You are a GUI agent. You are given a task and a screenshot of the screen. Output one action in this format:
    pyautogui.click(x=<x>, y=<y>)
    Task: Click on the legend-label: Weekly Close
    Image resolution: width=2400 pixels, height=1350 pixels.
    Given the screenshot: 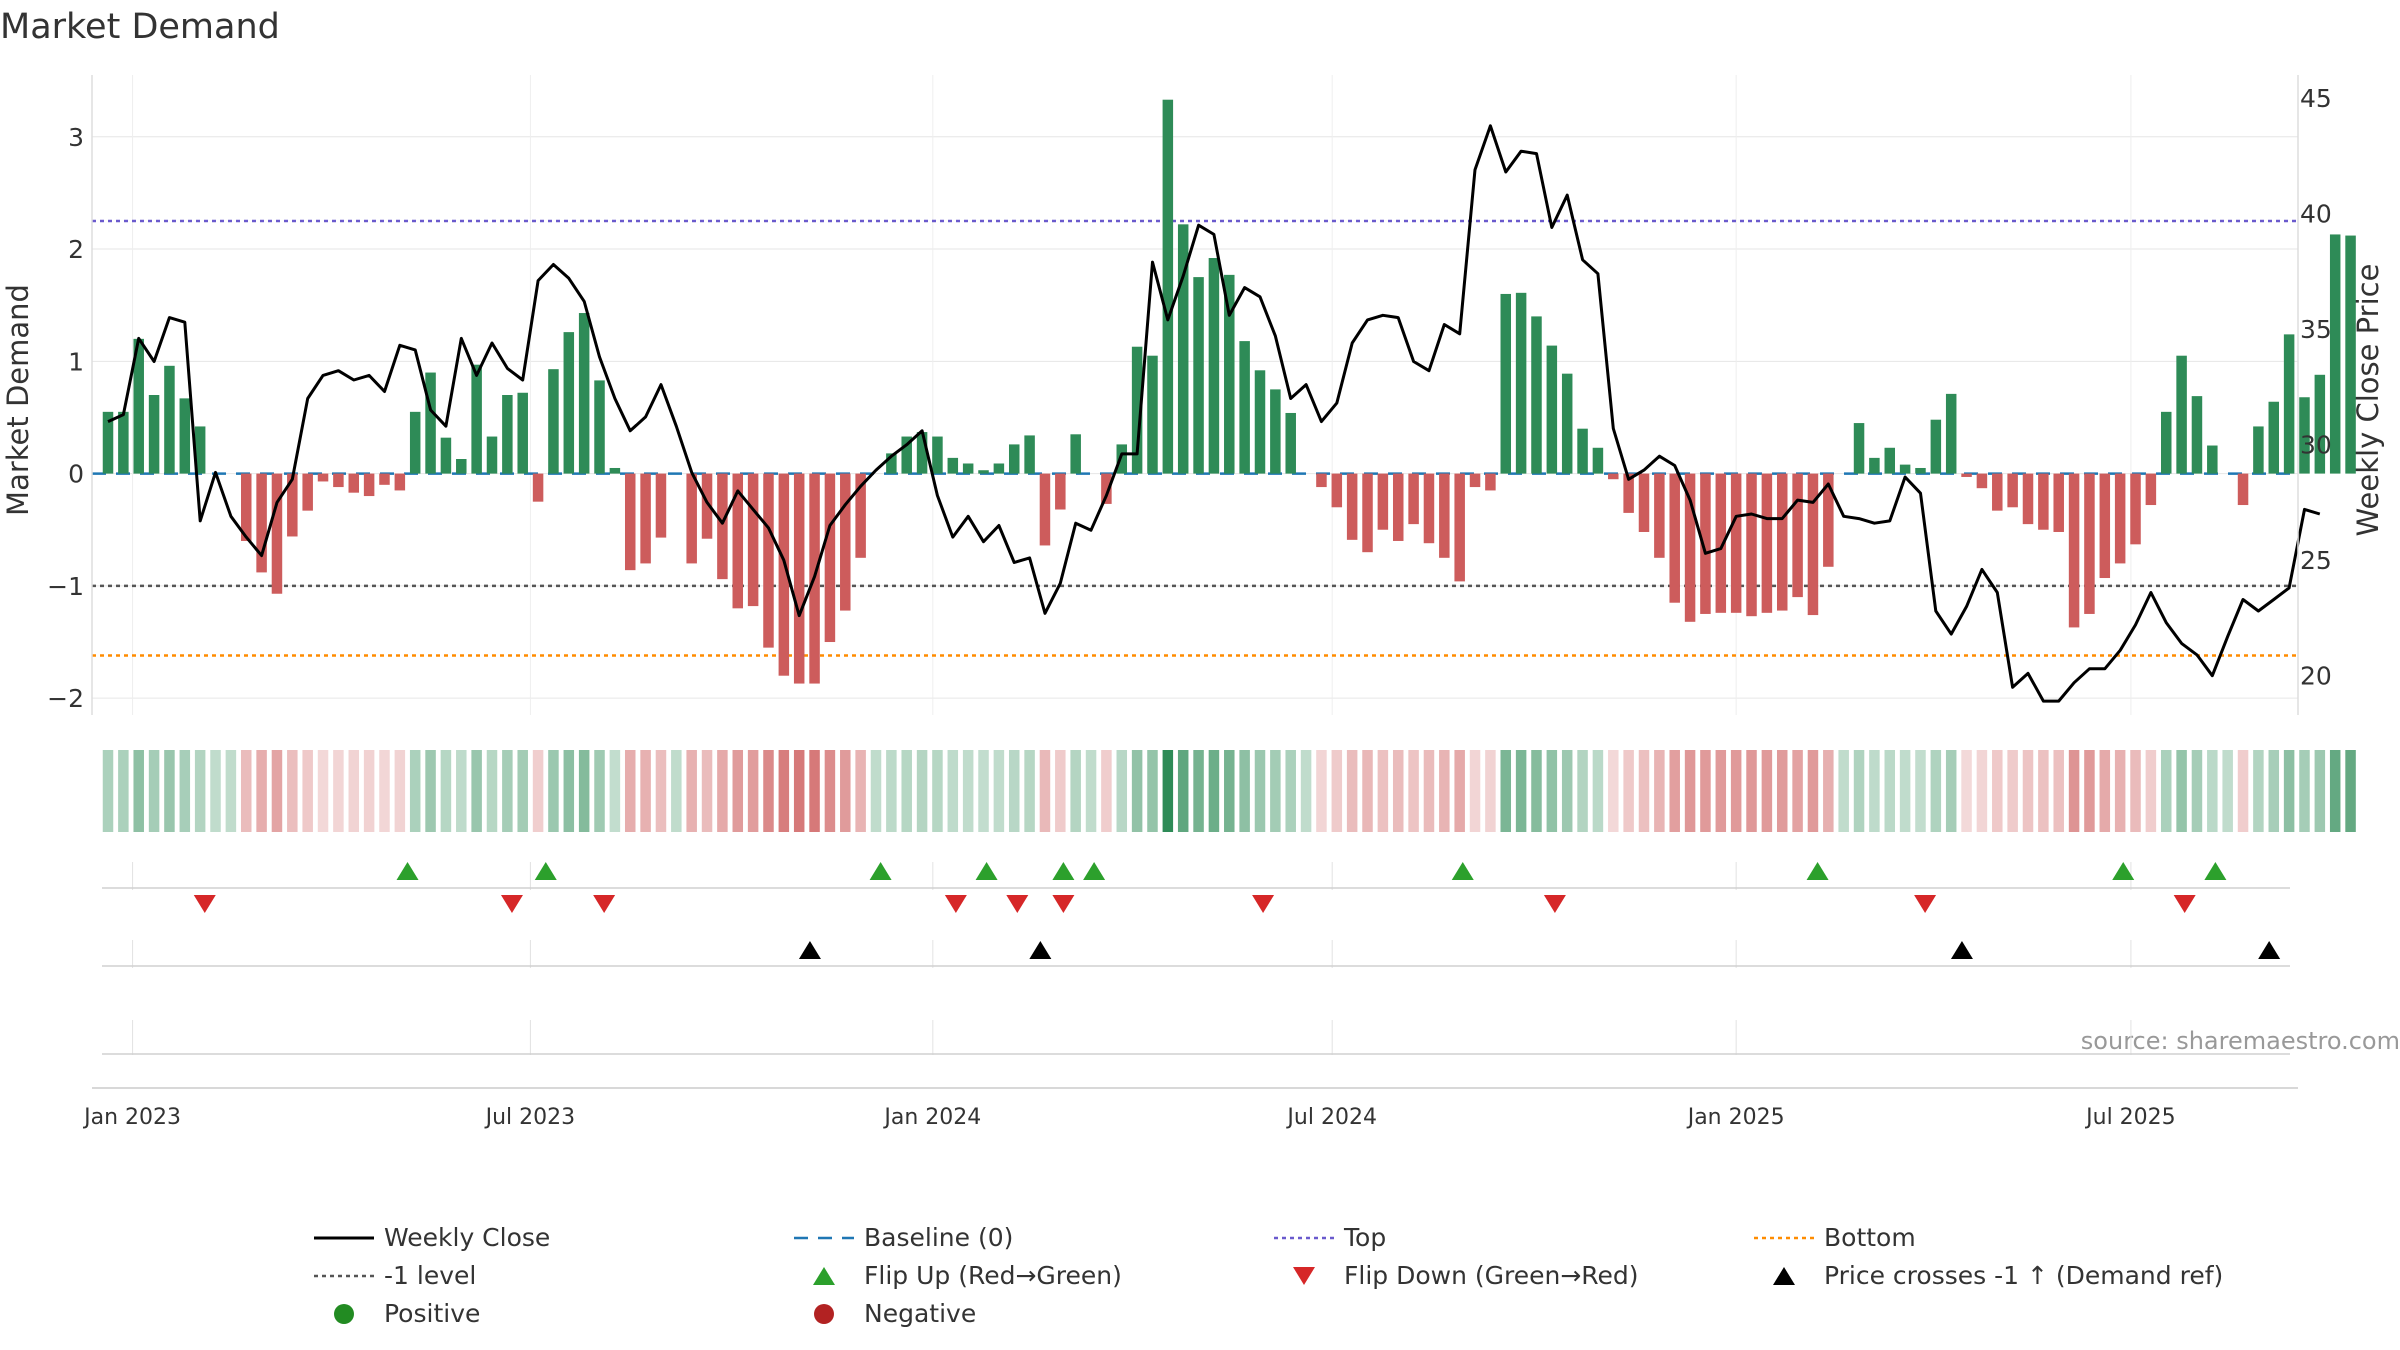 What is the action you would take?
    pyautogui.click(x=467, y=1237)
    